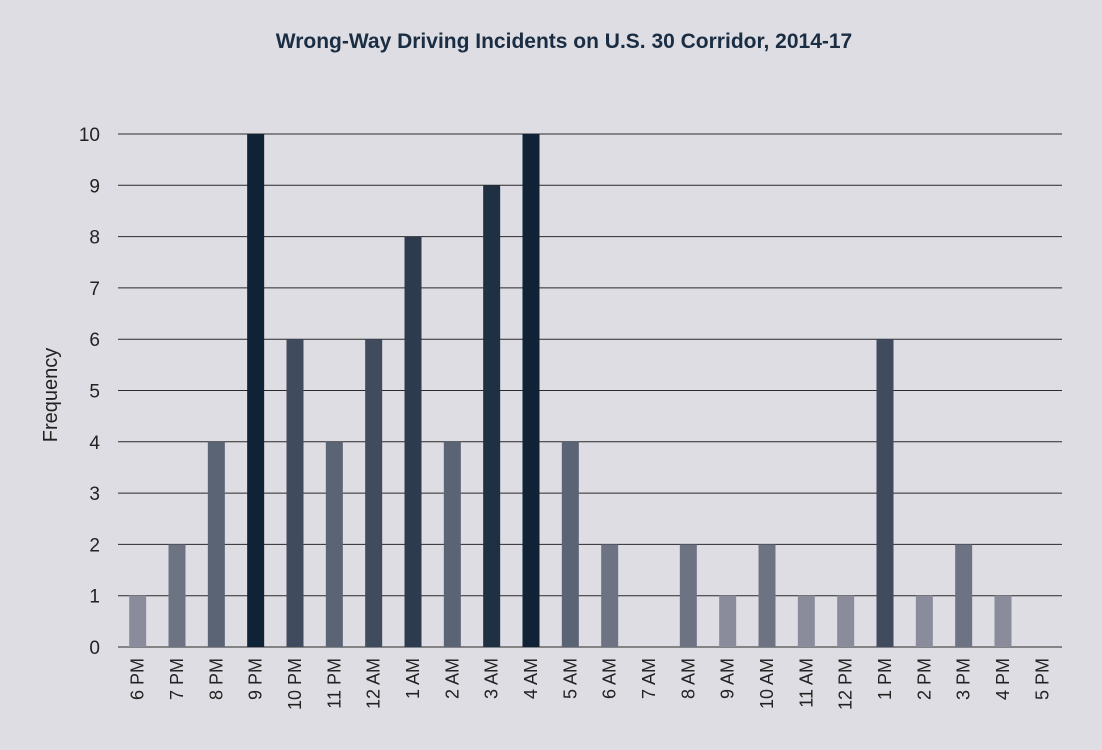 Image resolution: width=1102 pixels, height=750 pixels. I want to click on y-tick-label: 1, so click(94, 597).